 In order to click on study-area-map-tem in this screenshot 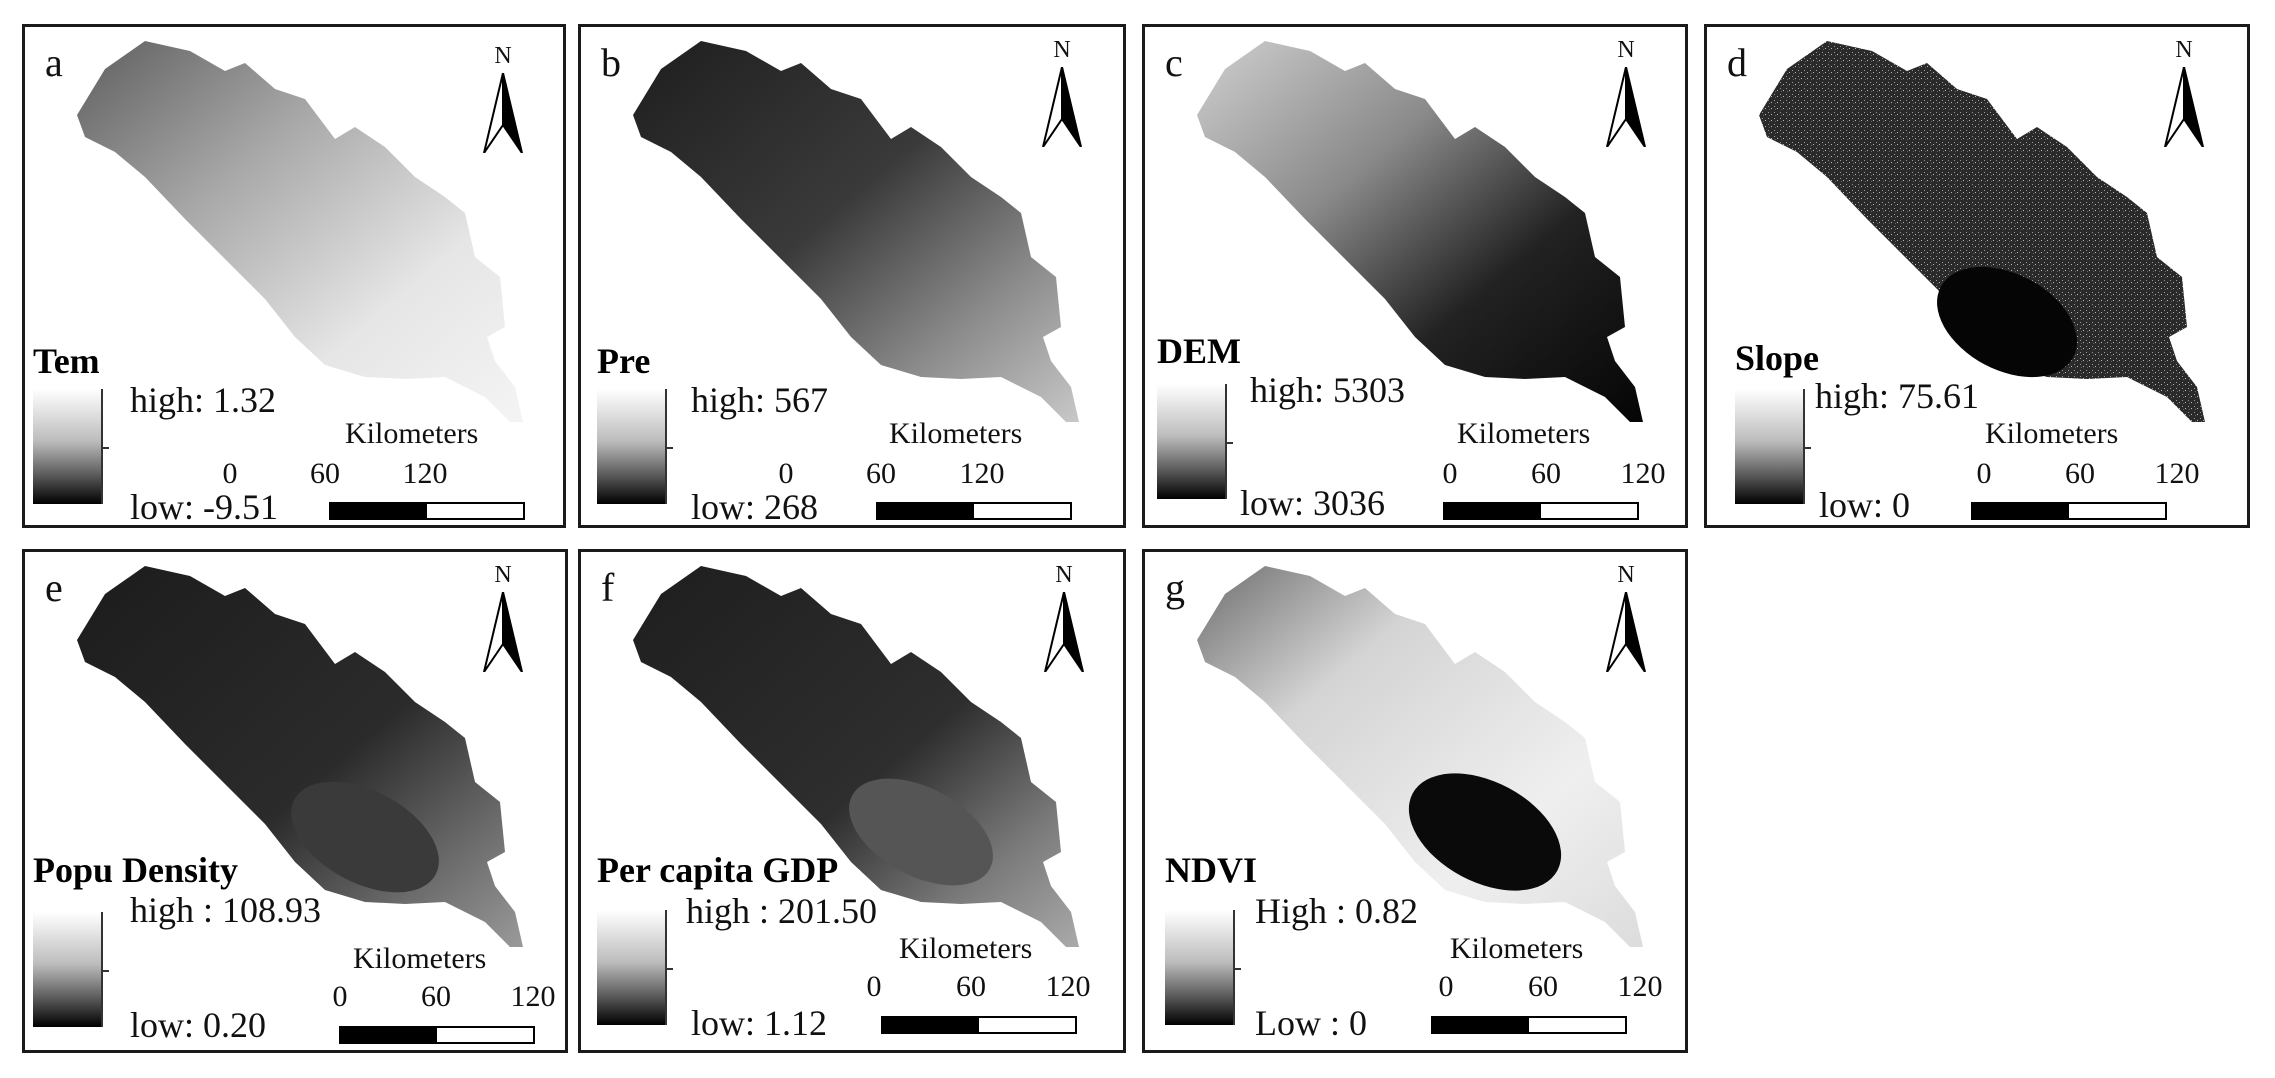, I will do `click(300, 231)`.